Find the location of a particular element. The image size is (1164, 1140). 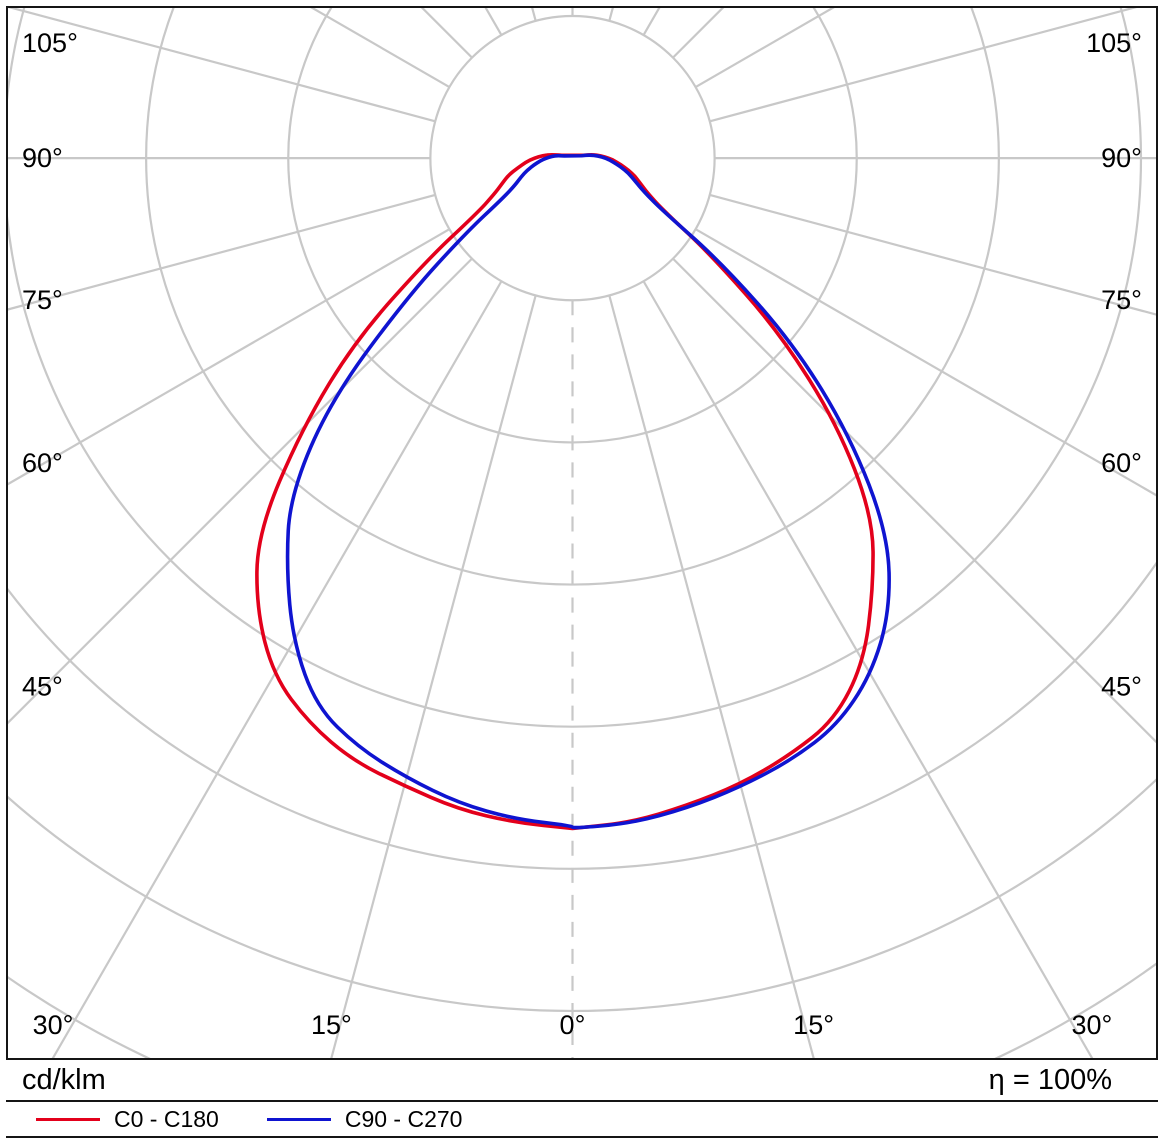

legend-item-c90-c270: C90 - C270 is located at coordinates (364, 1119).